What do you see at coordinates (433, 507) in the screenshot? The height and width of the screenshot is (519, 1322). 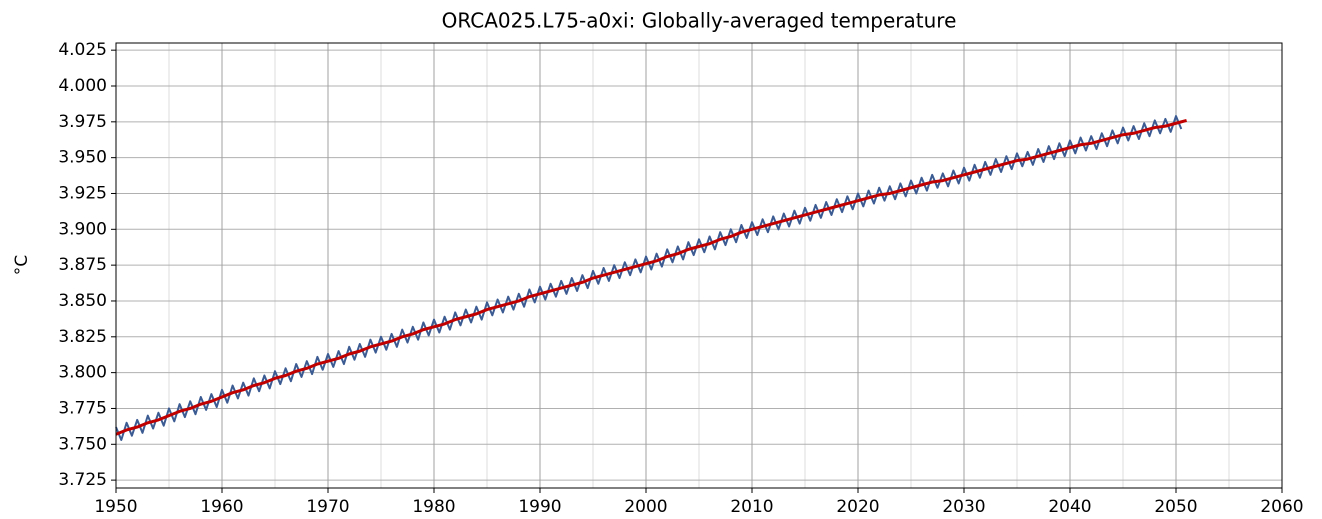 I see `x-tick-label: 1980` at bounding box center [433, 507].